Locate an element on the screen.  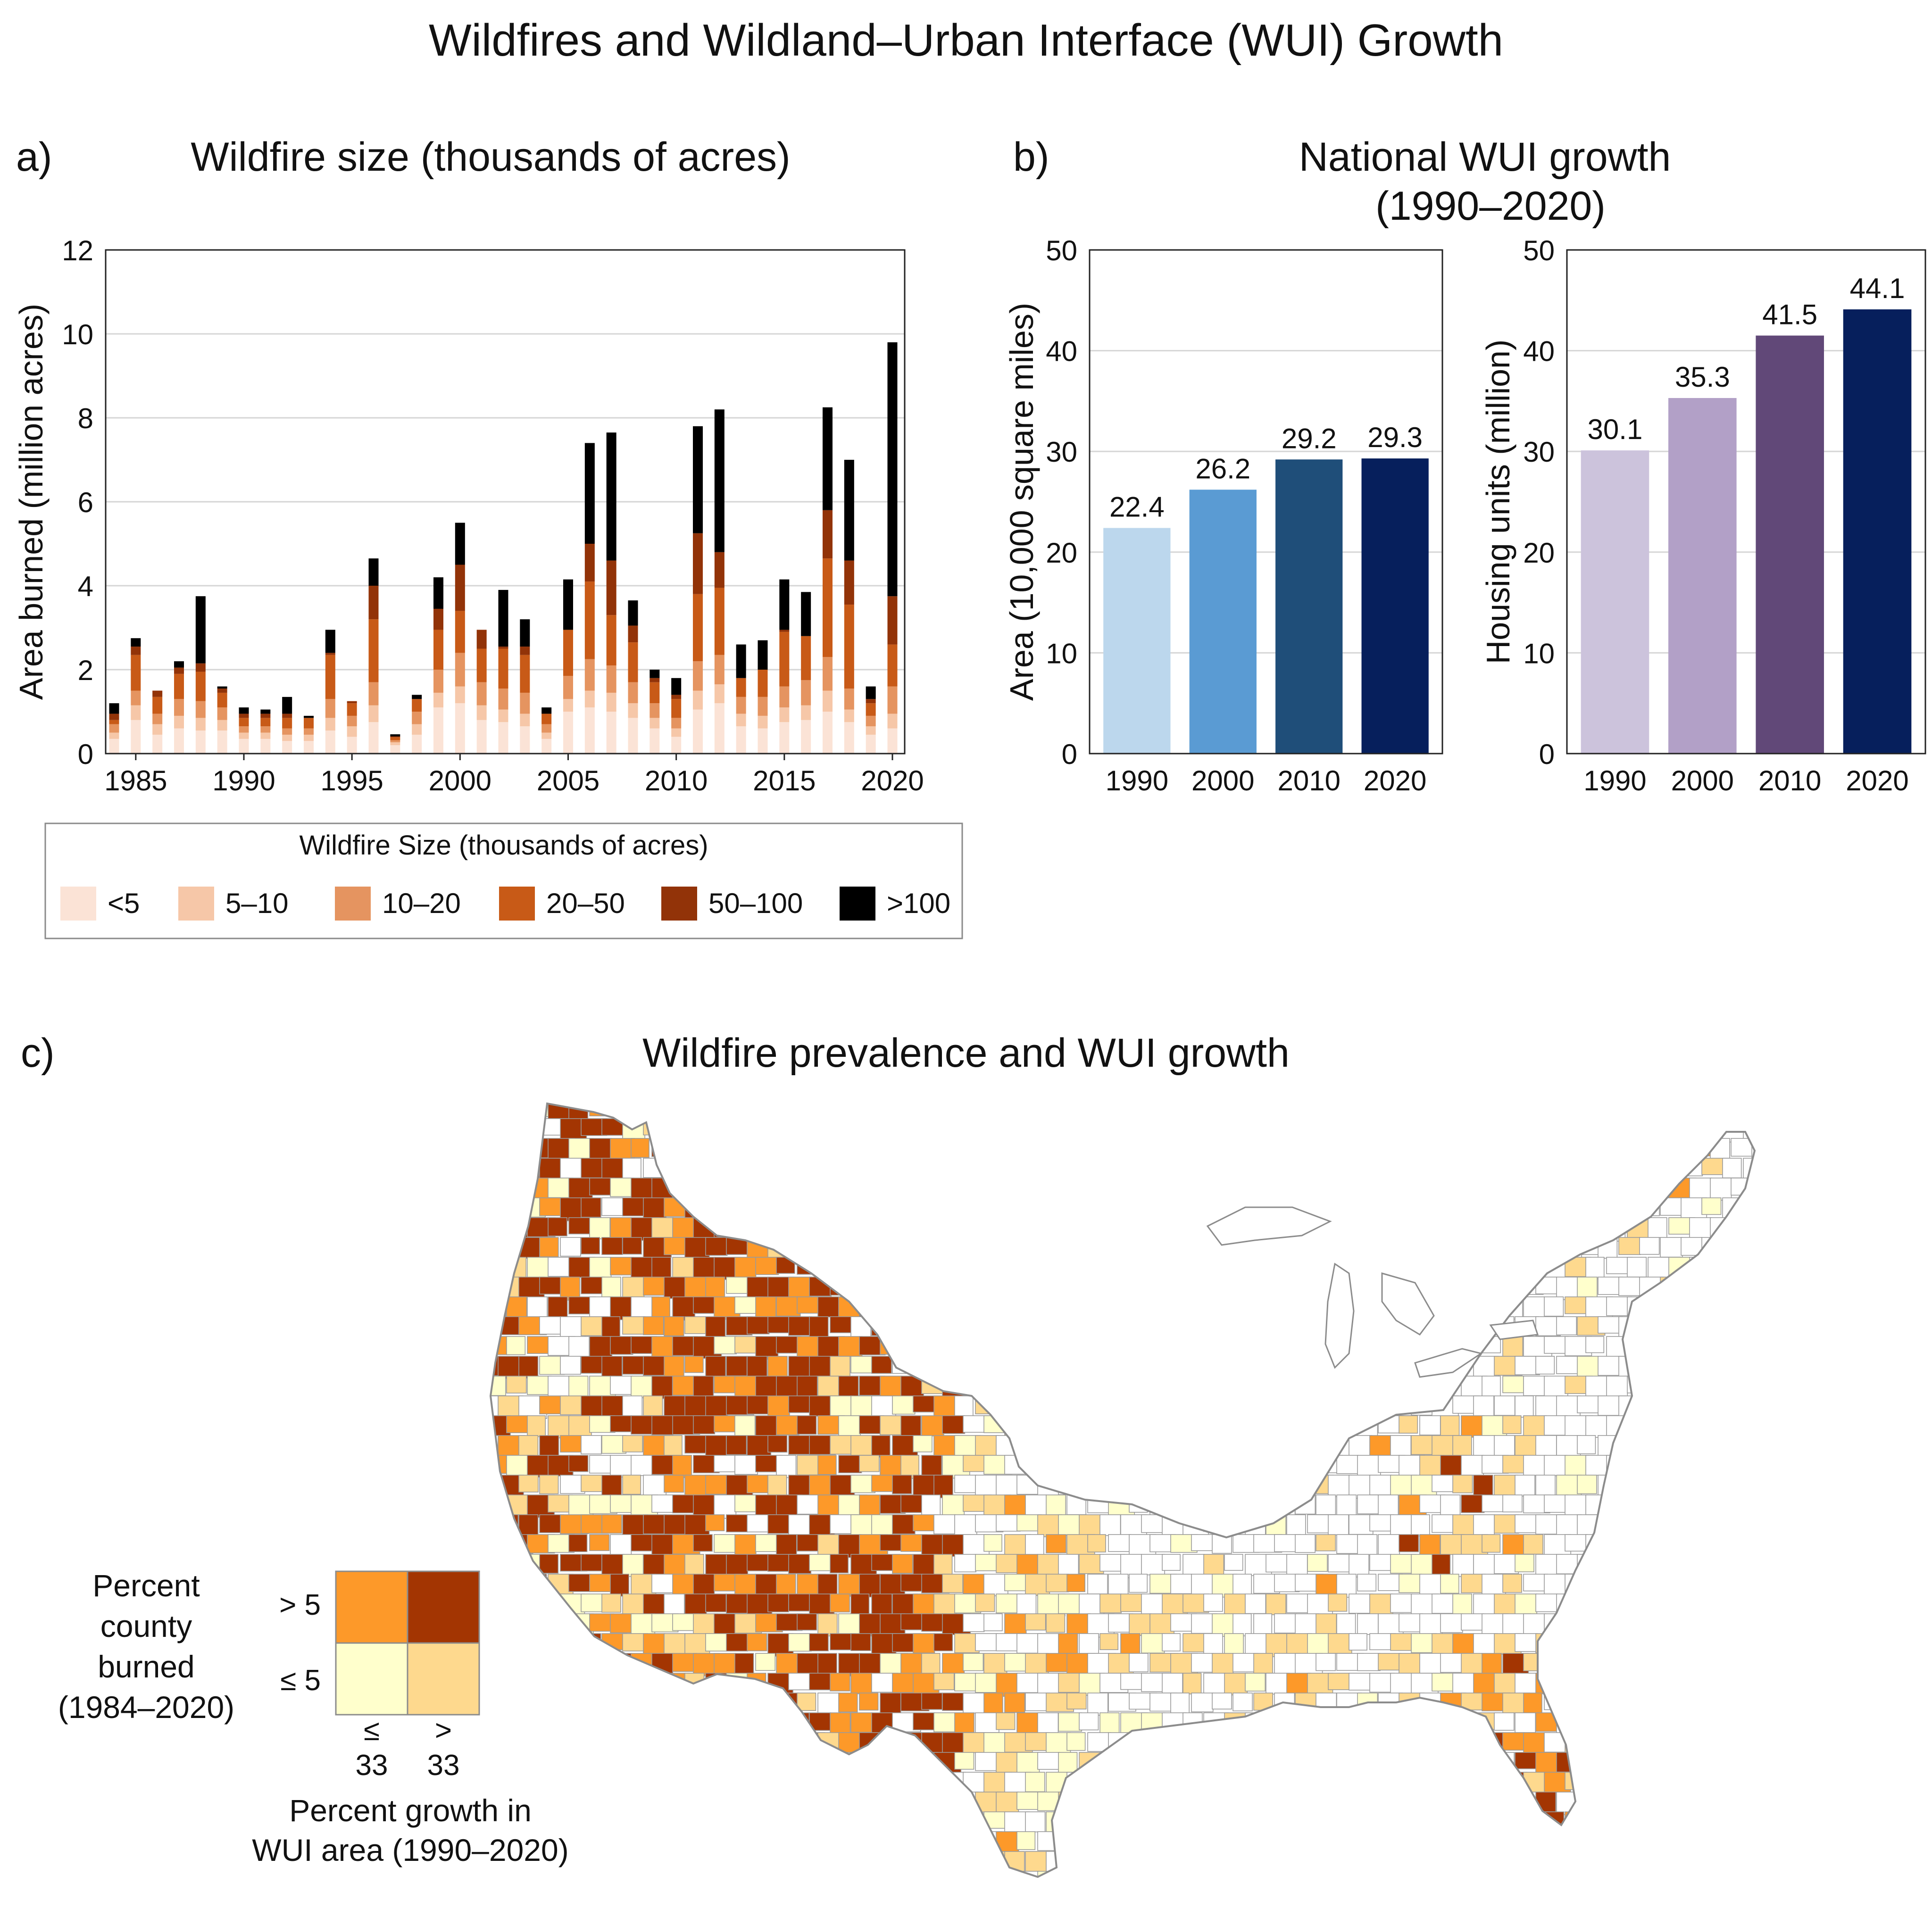
chart-b-title-line2: (1990–2020) is located at coordinates (1491, 206).